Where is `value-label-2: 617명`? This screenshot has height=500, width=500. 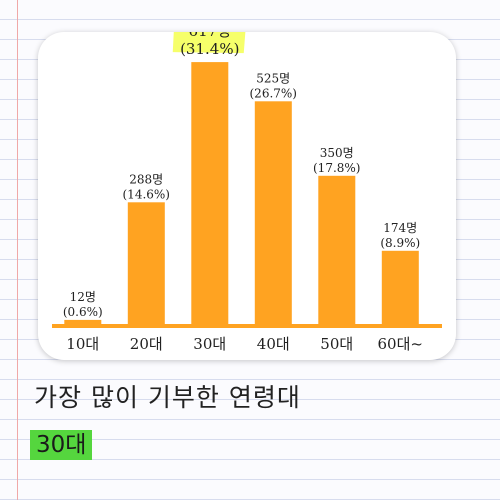 value-label-2: 617명 is located at coordinates (210, 36).